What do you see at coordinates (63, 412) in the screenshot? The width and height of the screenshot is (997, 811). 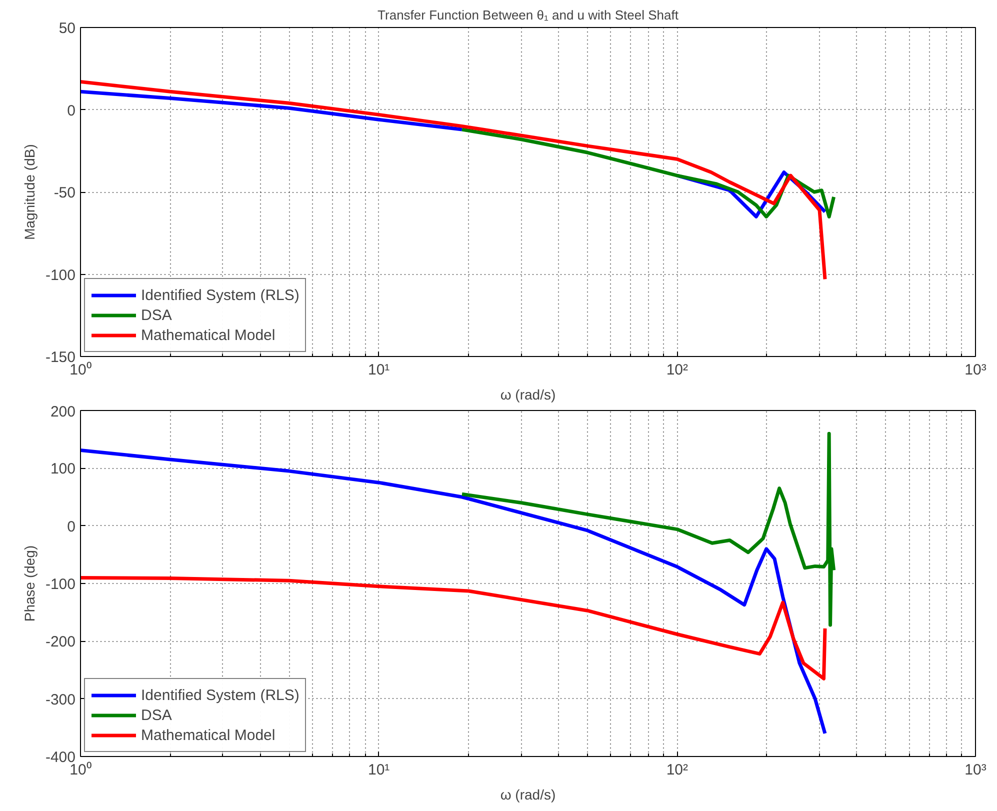 I see `y-tick-label: 200` at bounding box center [63, 412].